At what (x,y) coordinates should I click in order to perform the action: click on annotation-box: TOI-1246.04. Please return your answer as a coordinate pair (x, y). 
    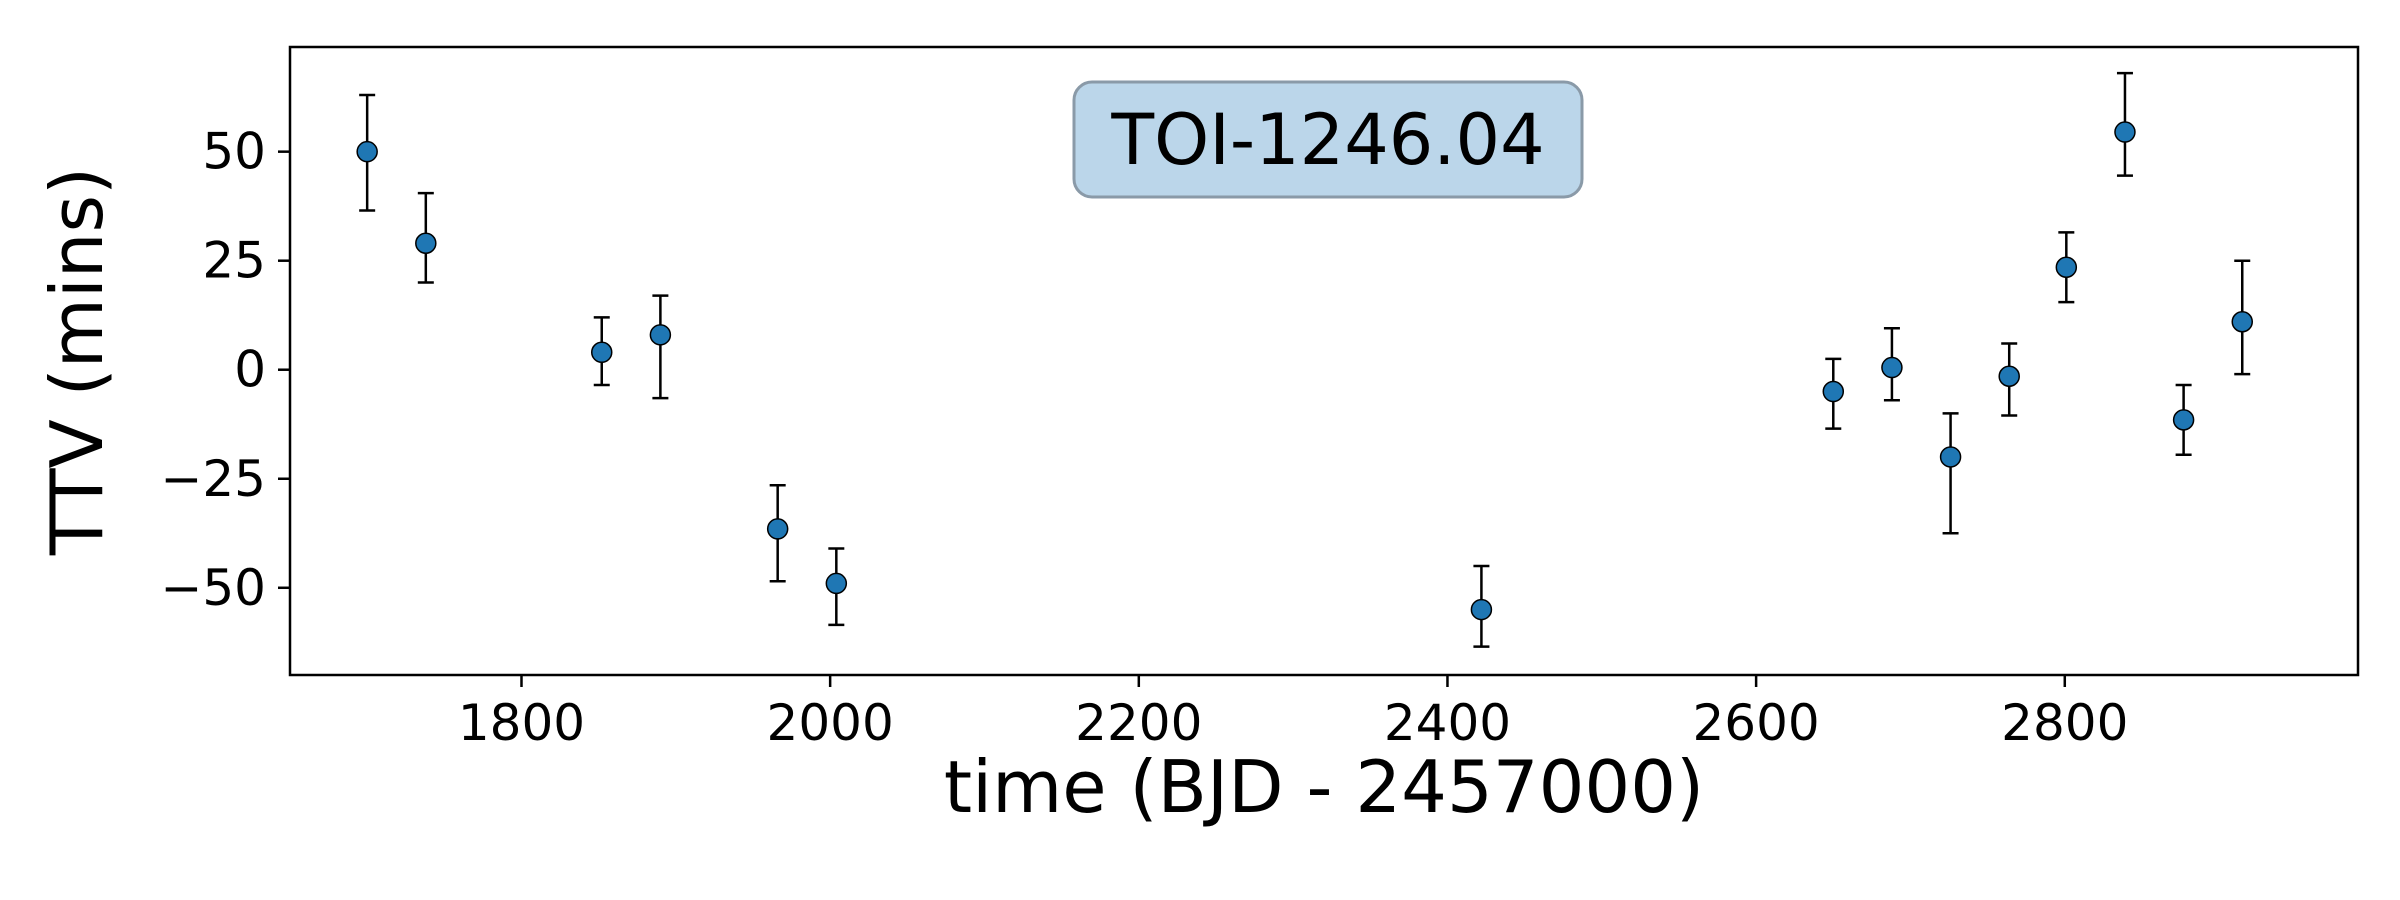
    Looking at the image, I should click on (1328, 139).